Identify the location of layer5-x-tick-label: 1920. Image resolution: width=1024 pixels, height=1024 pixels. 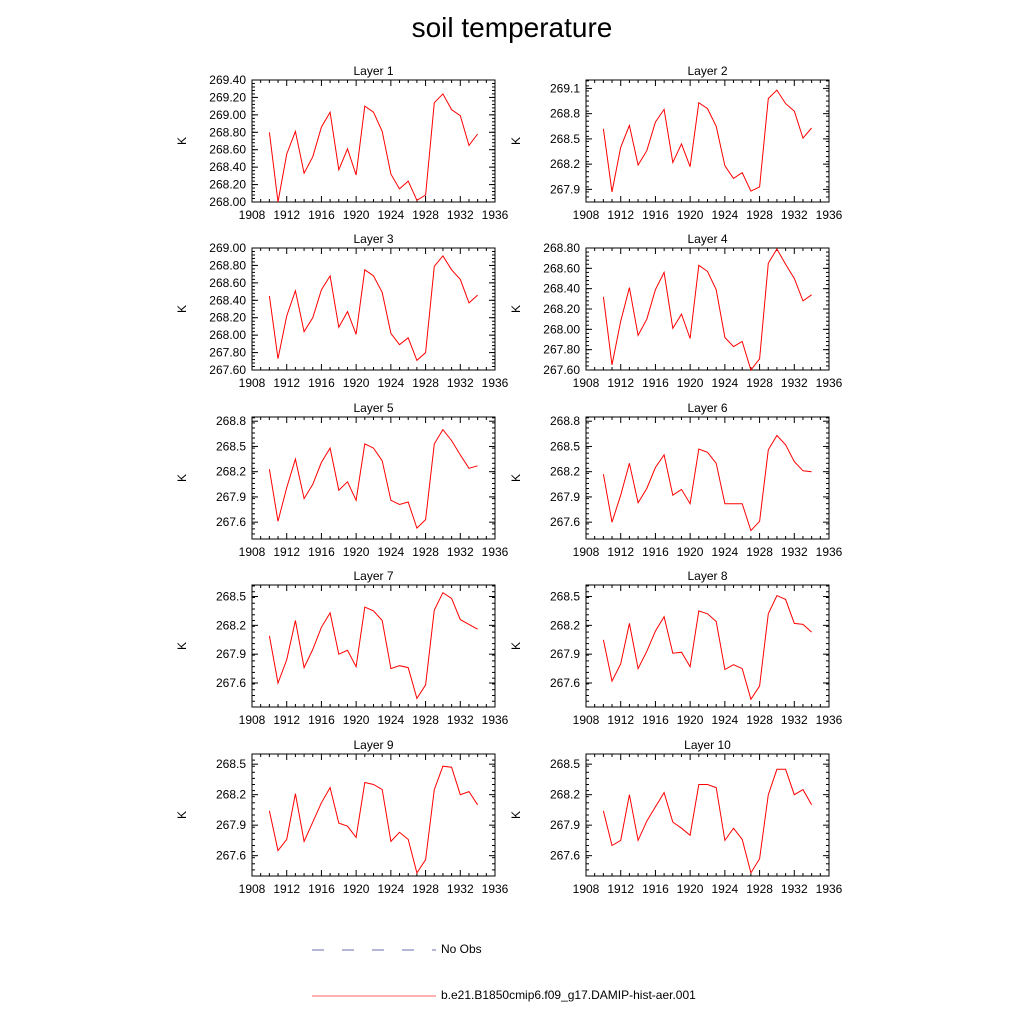
(356, 552).